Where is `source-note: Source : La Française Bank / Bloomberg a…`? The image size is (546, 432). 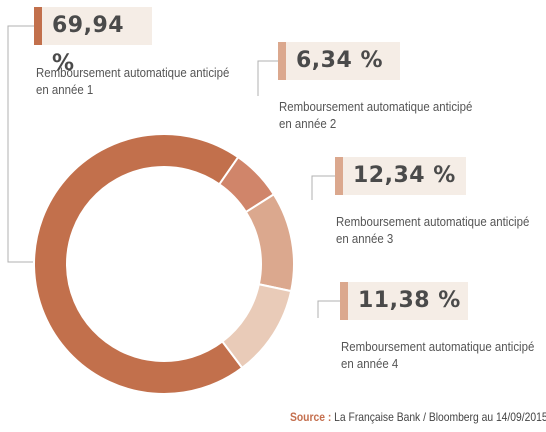
source-note: Source : La Française Bank / Bloomberg a… is located at coordinates (418, 417).